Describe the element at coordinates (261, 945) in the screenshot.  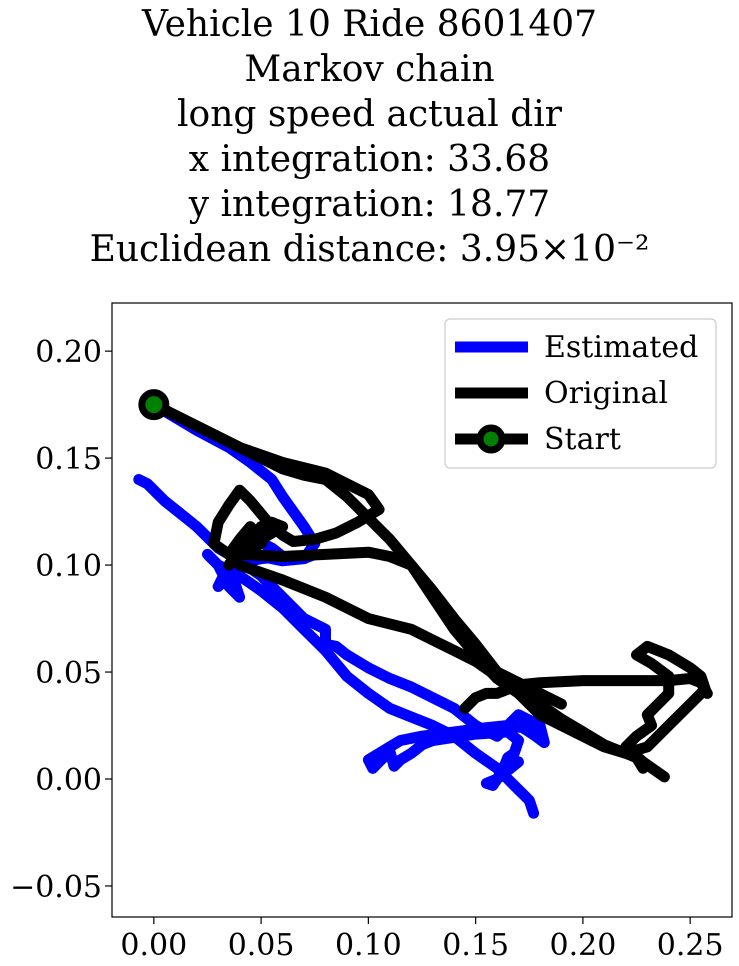
I see `x-tick-label: 0.05` at that location.